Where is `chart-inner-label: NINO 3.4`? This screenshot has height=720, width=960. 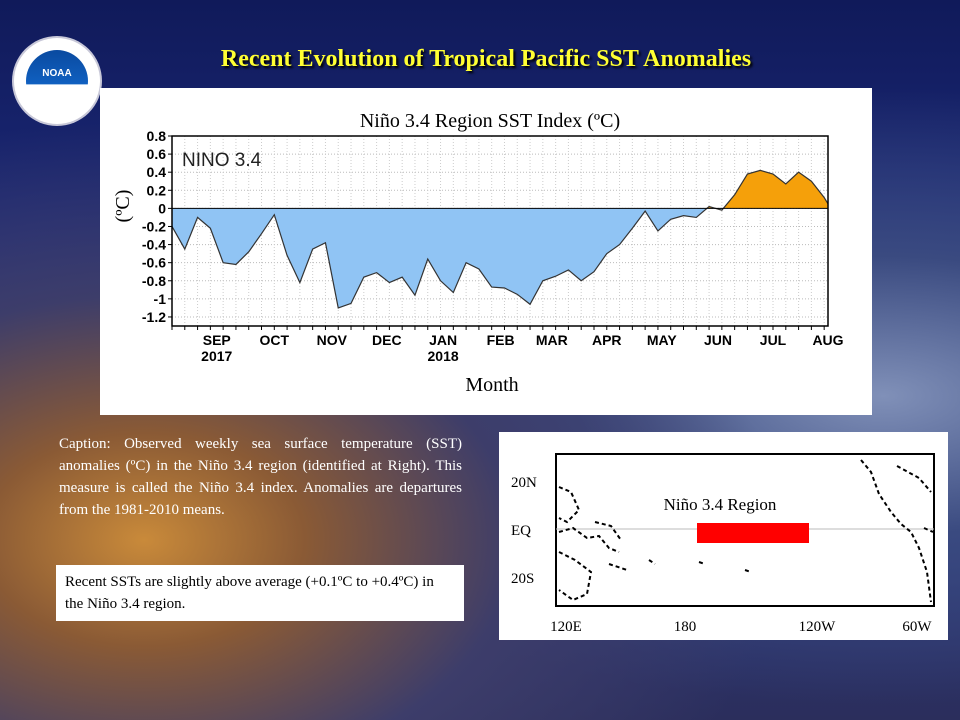
chart-inner-label: NINO 3.4 is located at coordinates (222, 160).